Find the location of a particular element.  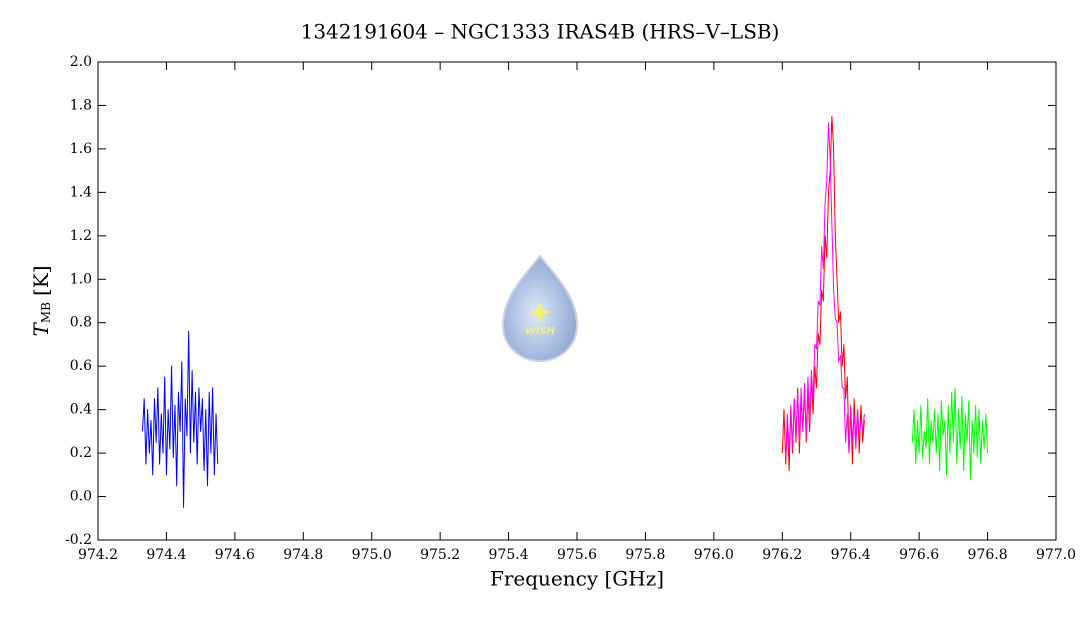

y-label-unit: [K] is located at coordinates (41, 281).